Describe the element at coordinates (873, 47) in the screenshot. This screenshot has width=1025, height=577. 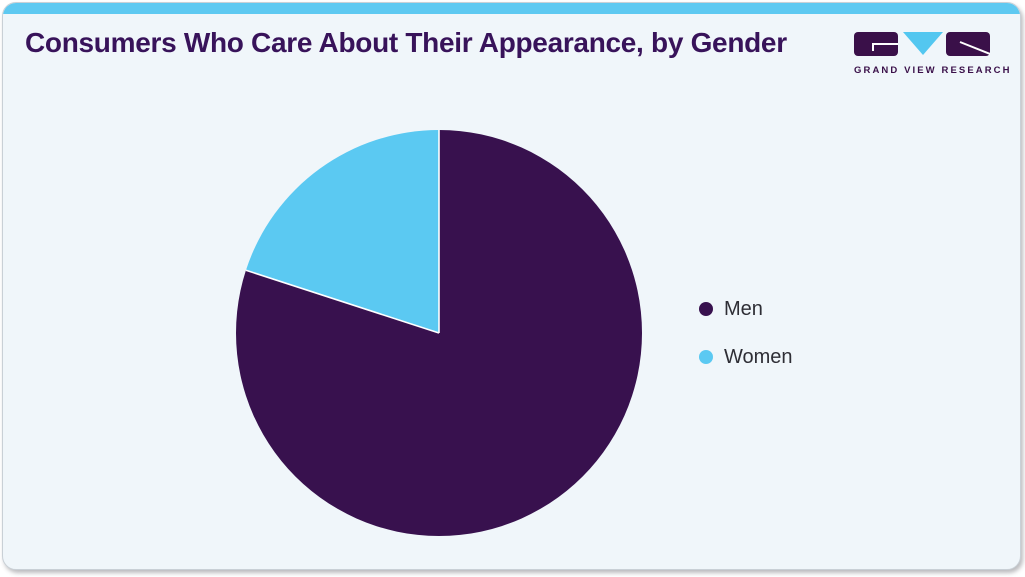
I see `logo-g-glyph-tick` at that location.